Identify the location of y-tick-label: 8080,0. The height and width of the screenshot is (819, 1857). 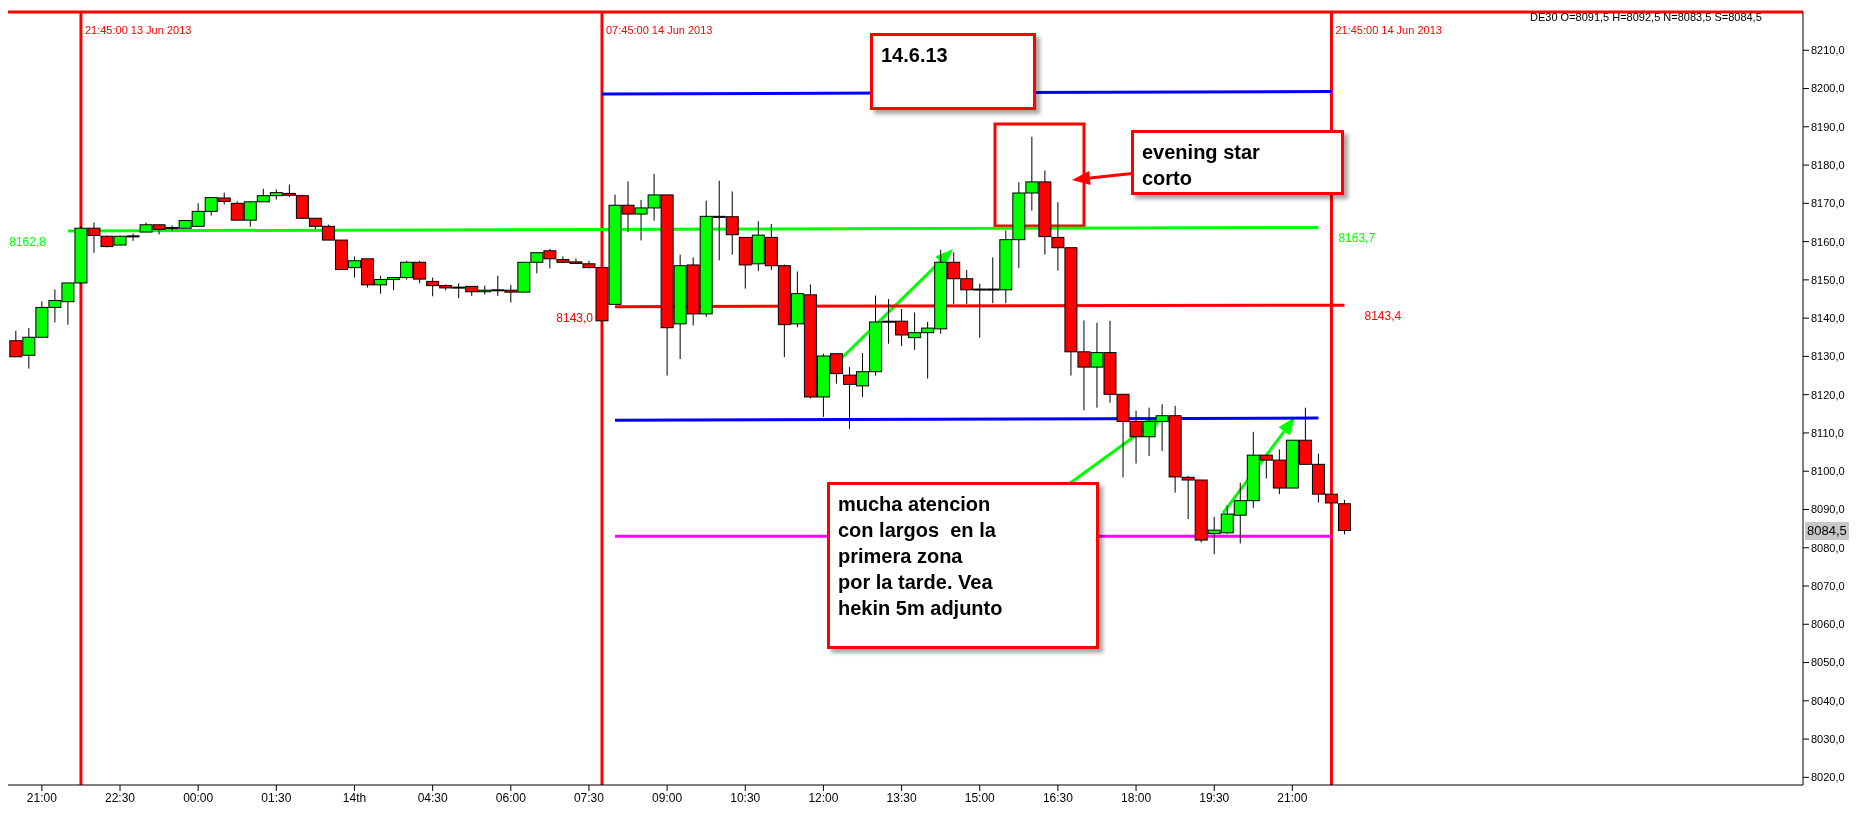
(1828, 547).